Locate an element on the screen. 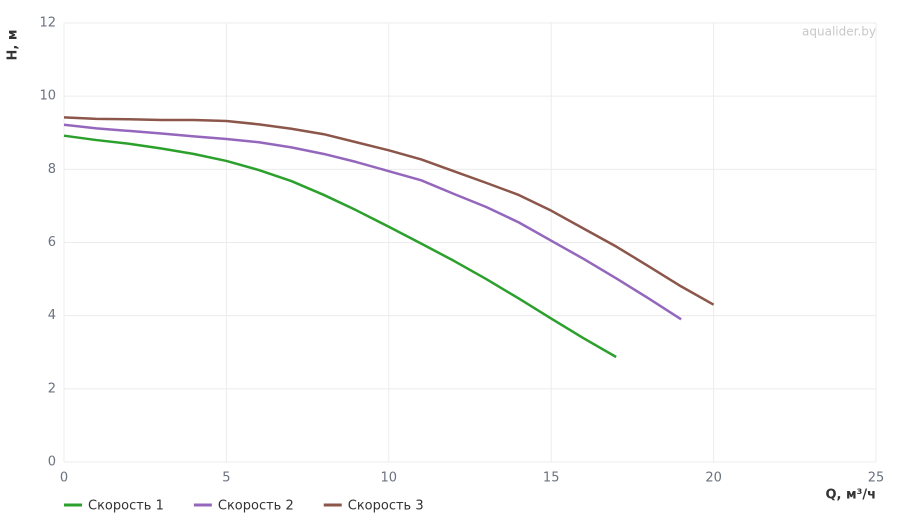 This screenshot has width=900, height=520. y-tick-label: 8 is located at coordinates (52, 169).